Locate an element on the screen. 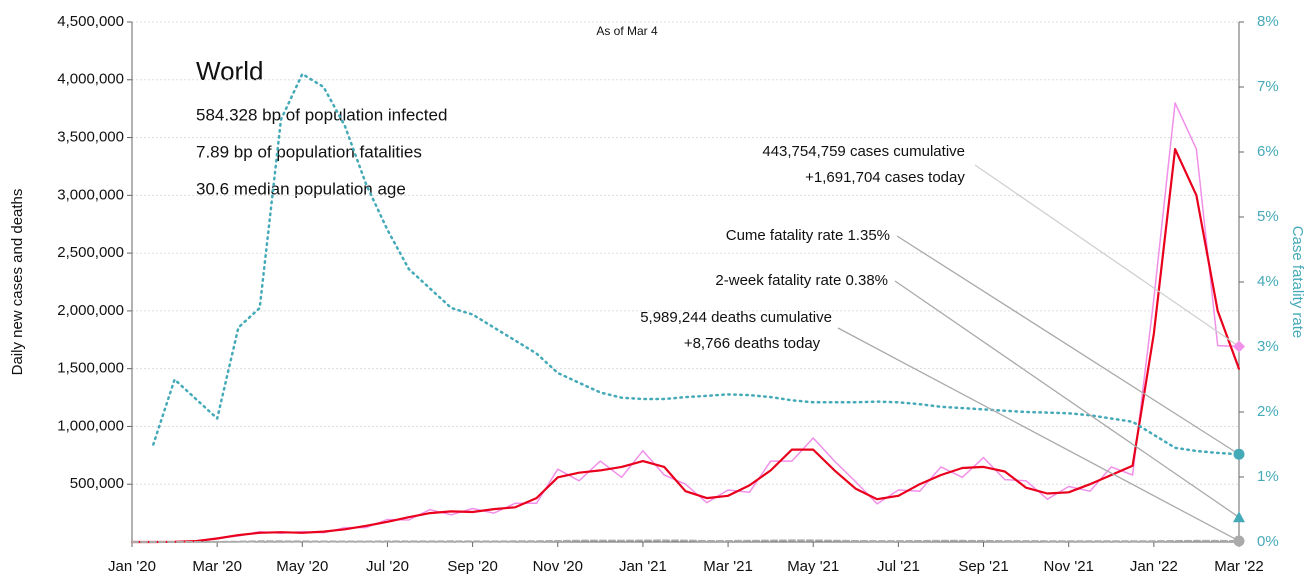  y2-axis-title: Case fatality rate is located at coordinates (1297, 282).